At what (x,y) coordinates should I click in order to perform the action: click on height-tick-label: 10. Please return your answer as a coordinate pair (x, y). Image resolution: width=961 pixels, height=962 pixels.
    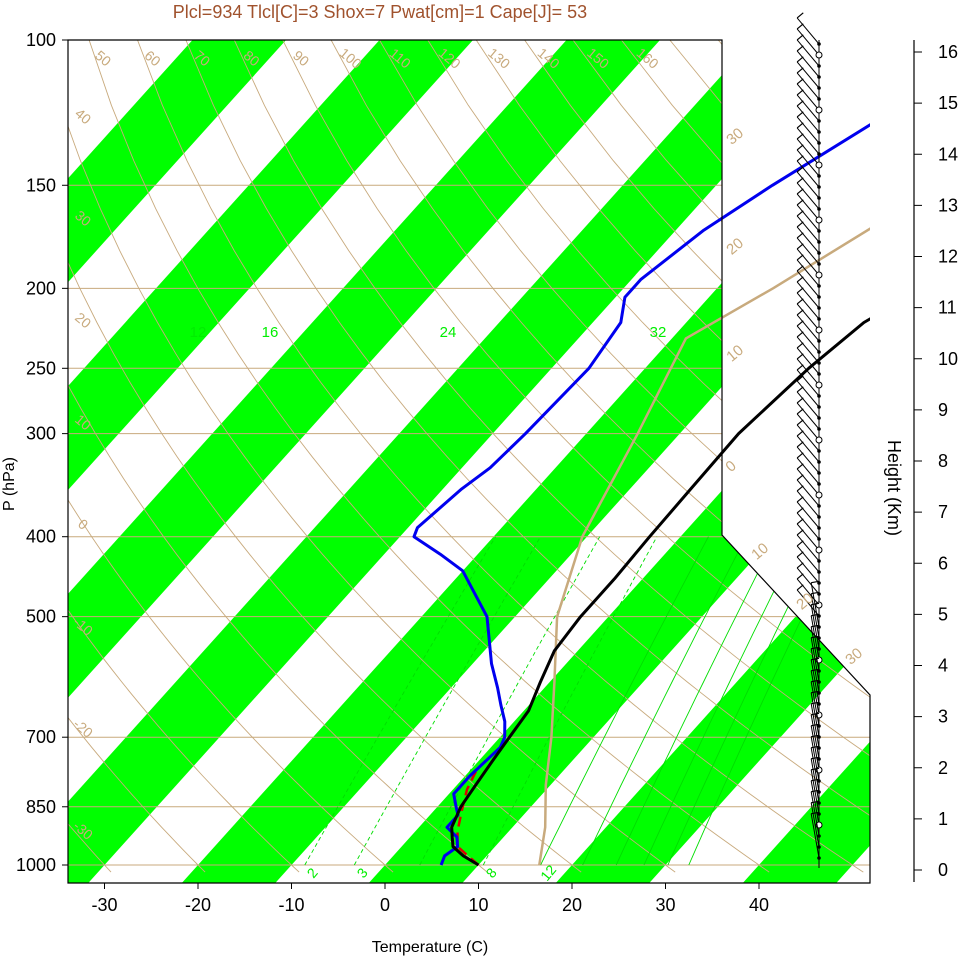
    Looking at the image, I should click on (948, 359).